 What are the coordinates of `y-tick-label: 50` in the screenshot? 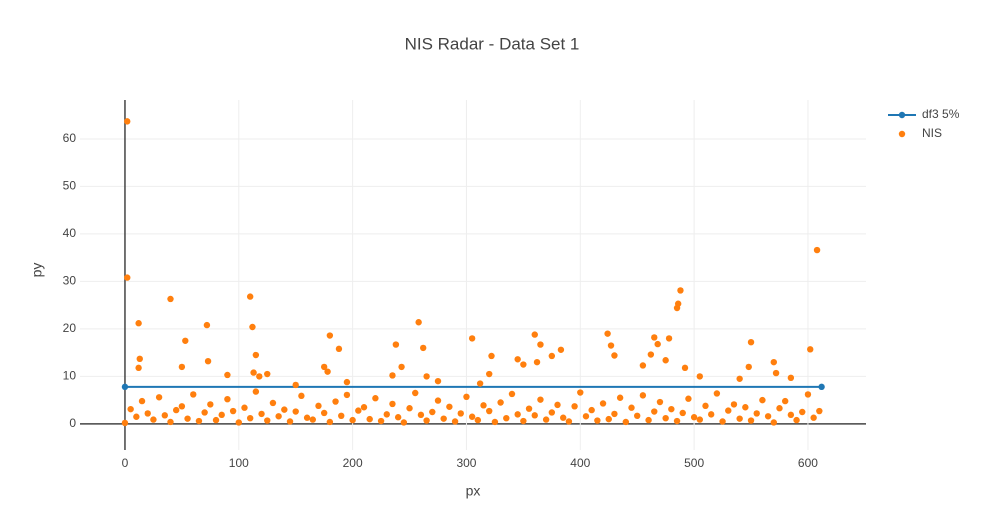 It's located at (70, 186).